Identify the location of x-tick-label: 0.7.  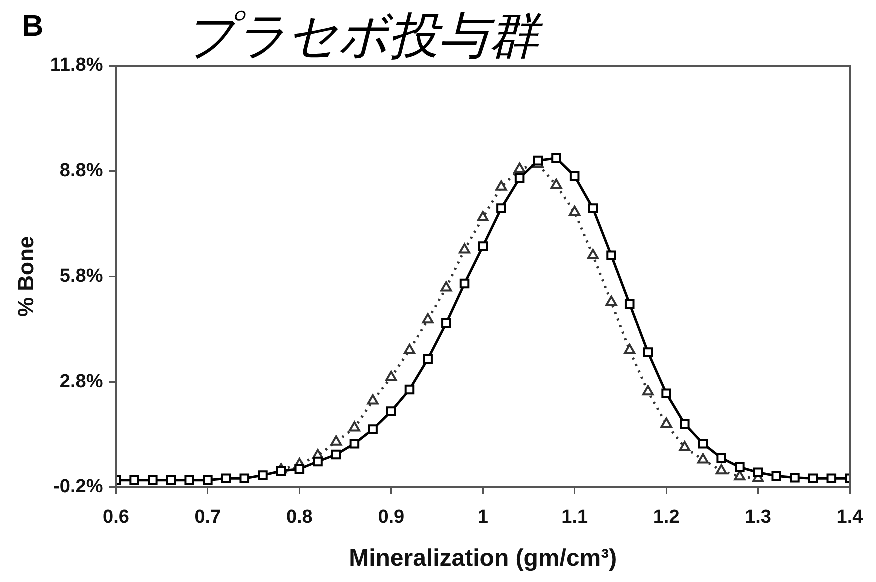
(208, 517).